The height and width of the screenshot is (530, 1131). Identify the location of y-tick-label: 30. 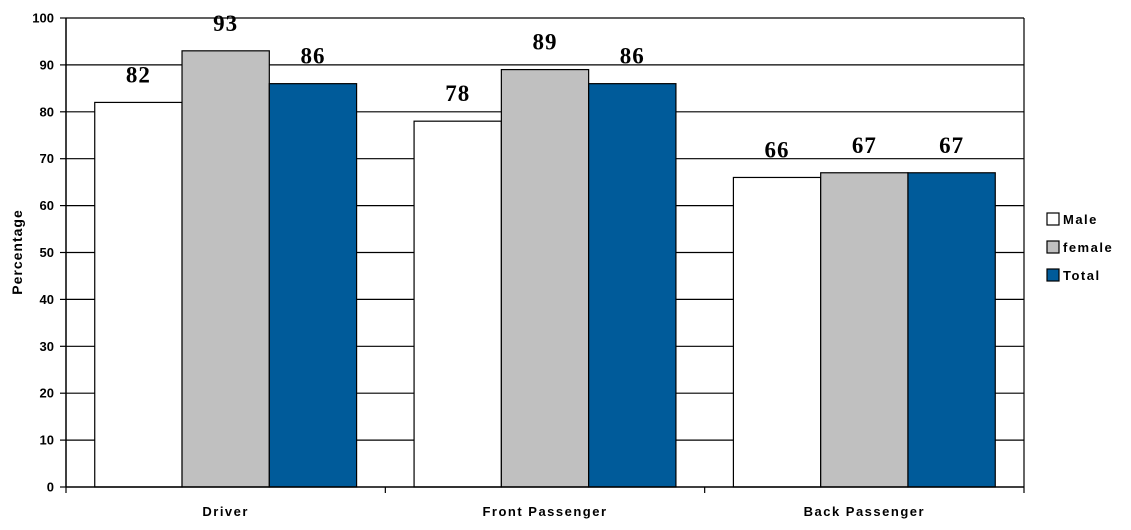
(47, 346).